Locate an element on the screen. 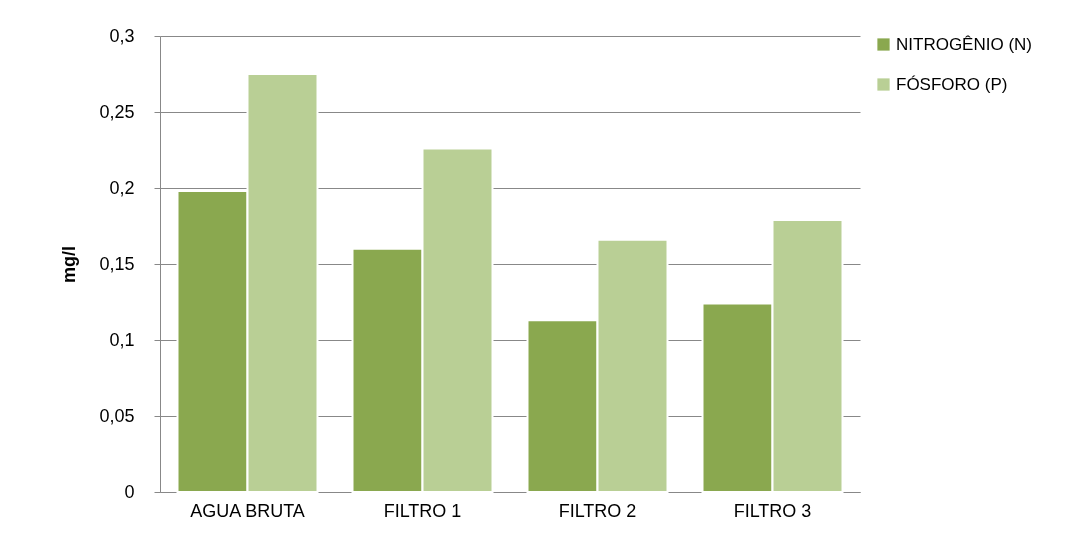  y-tick-label: 0,1 is located at coordinates (122, 339).